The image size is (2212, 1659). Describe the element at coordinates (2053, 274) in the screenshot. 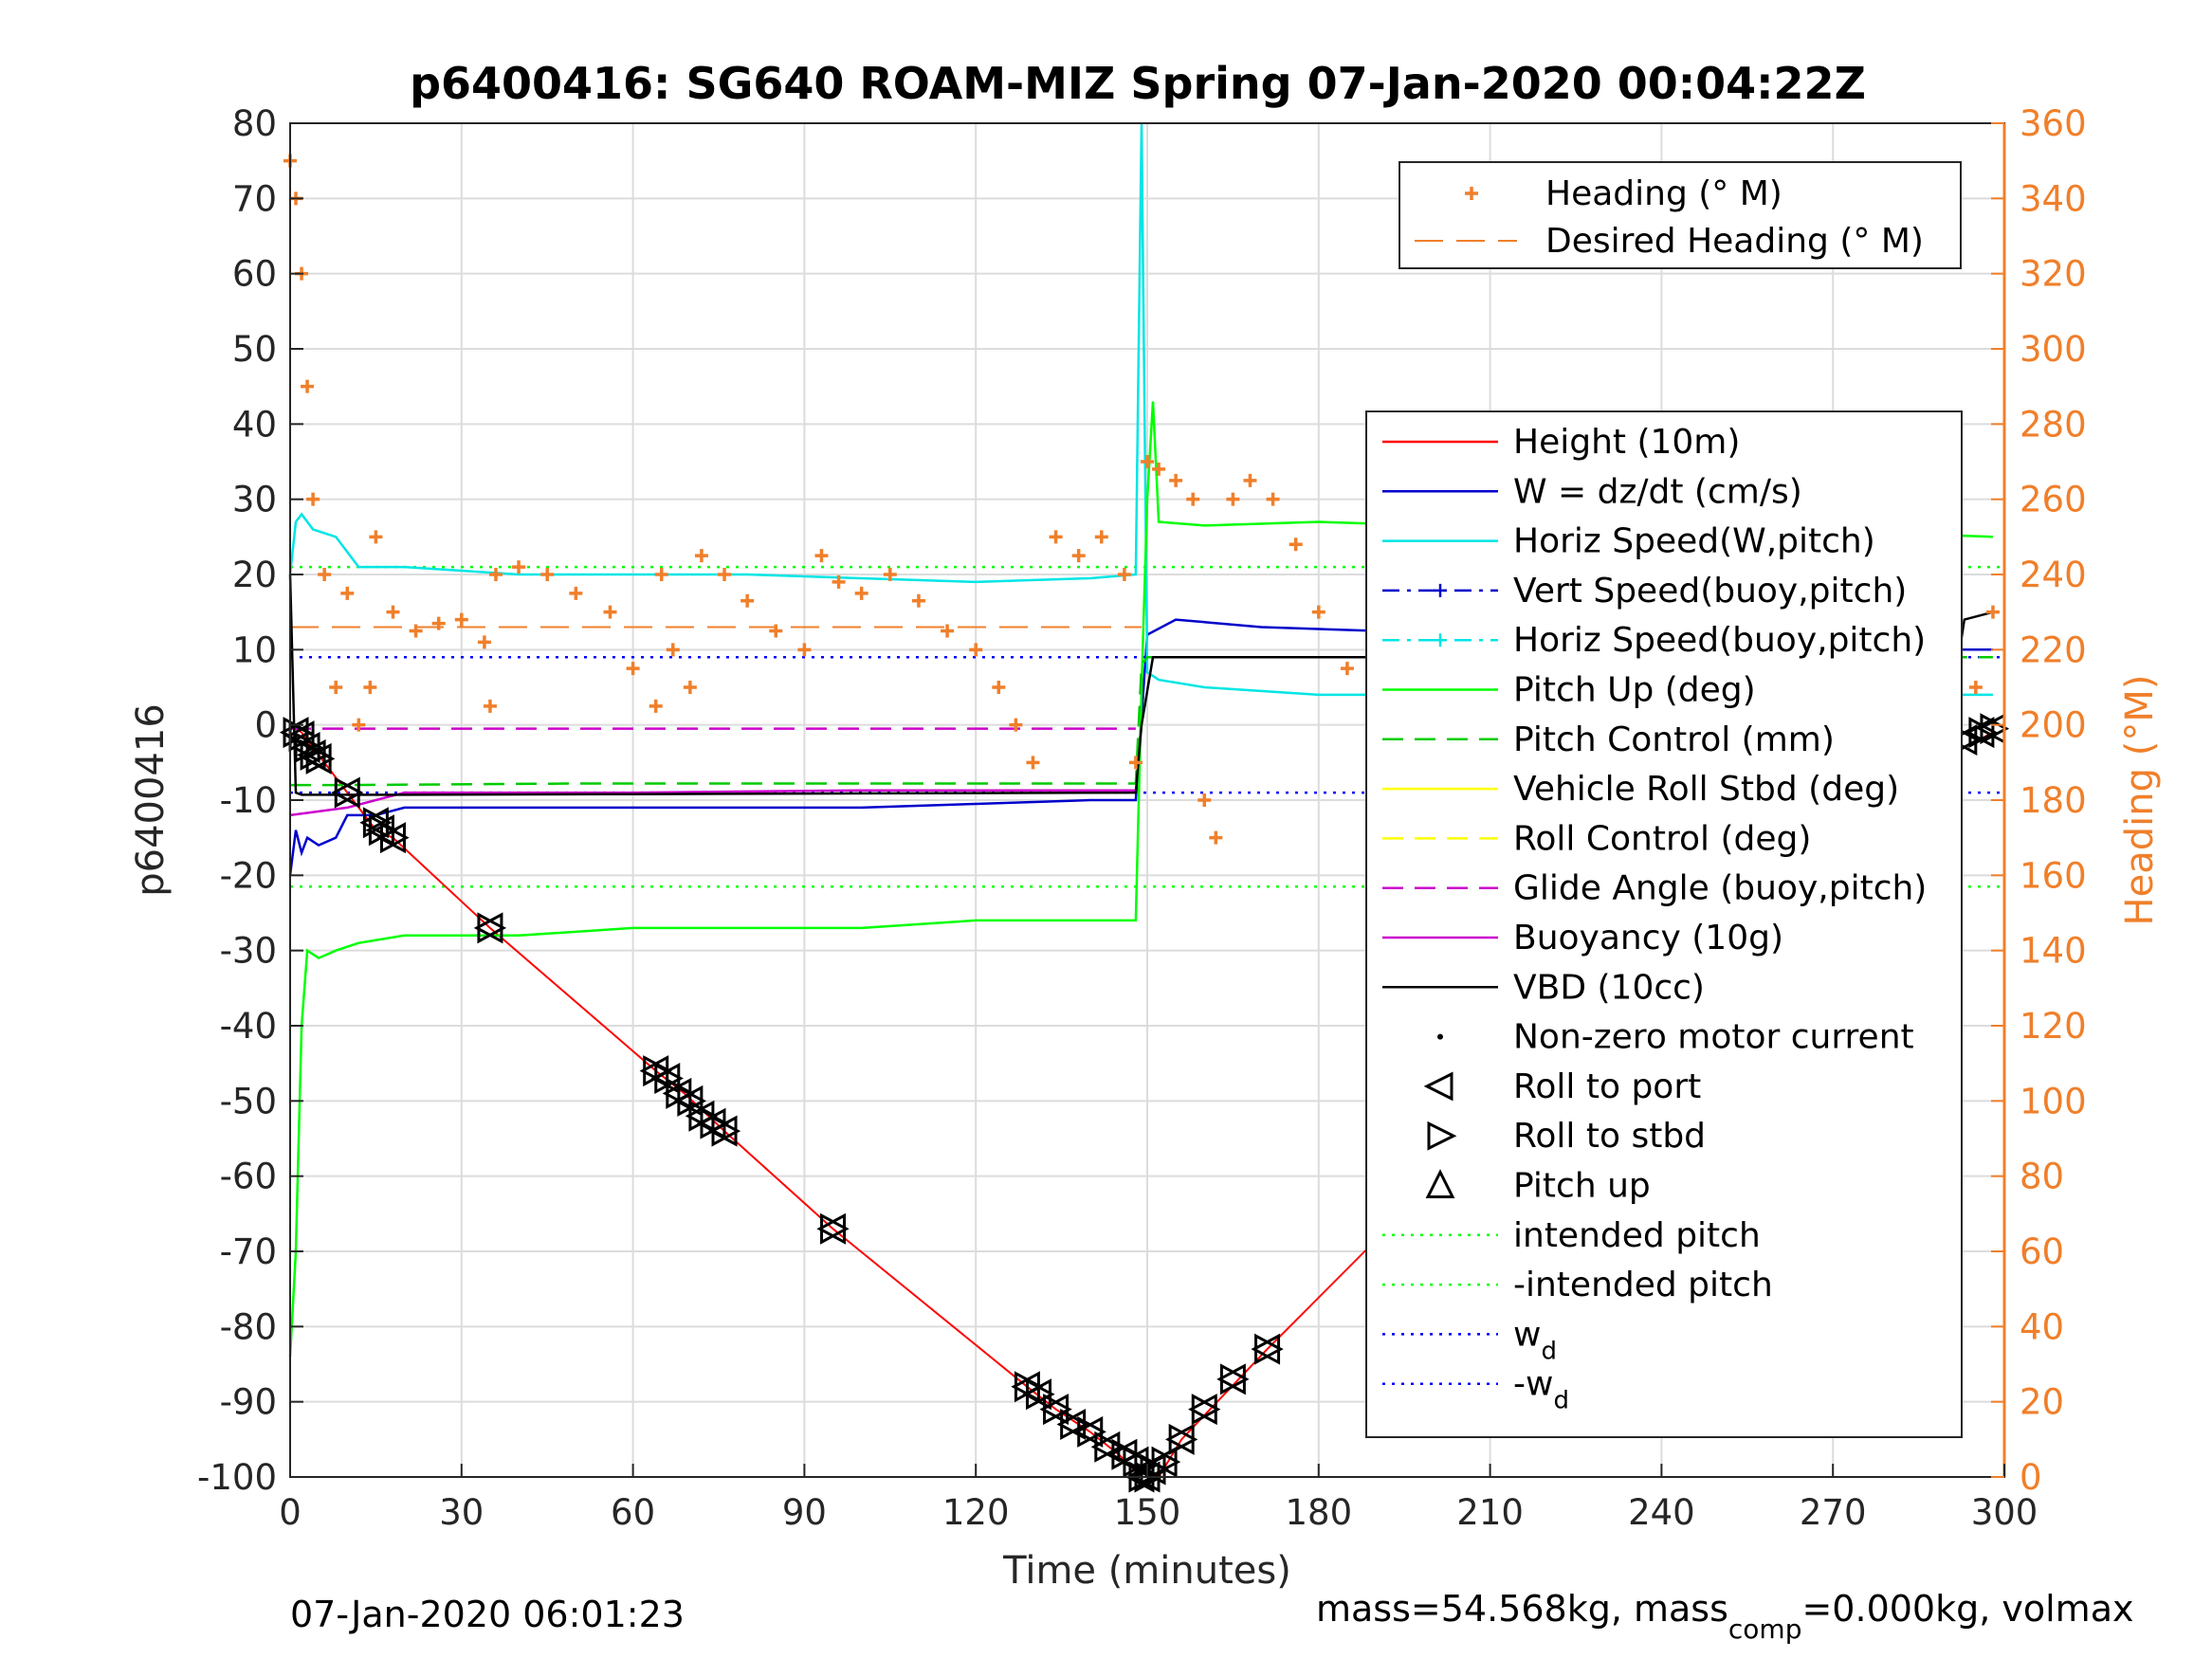

I see `right-tick-label: 320` at that location.